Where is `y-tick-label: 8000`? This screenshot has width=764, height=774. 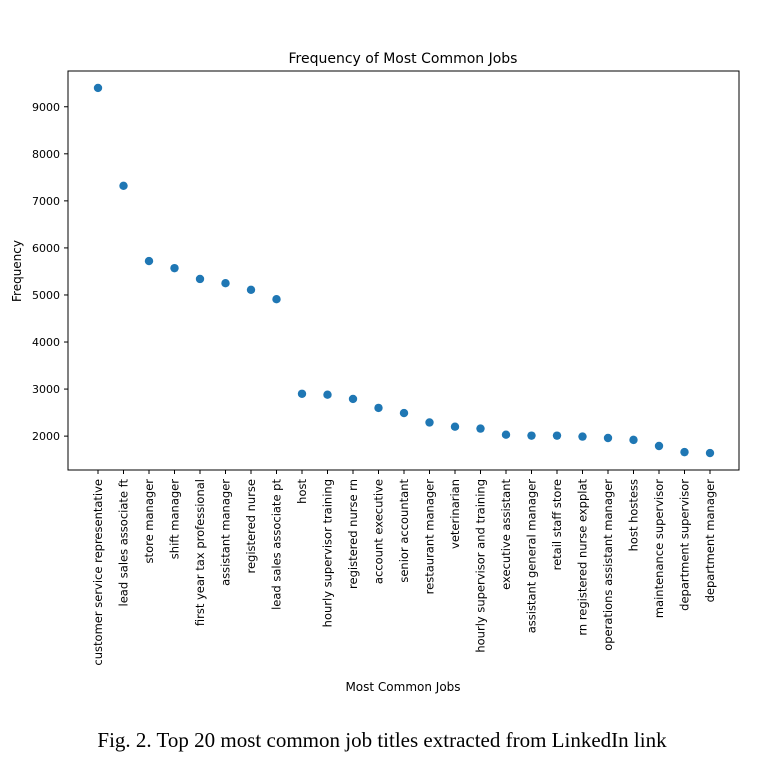
y-tick-label: 8000 is located at coordinates (46, 154).